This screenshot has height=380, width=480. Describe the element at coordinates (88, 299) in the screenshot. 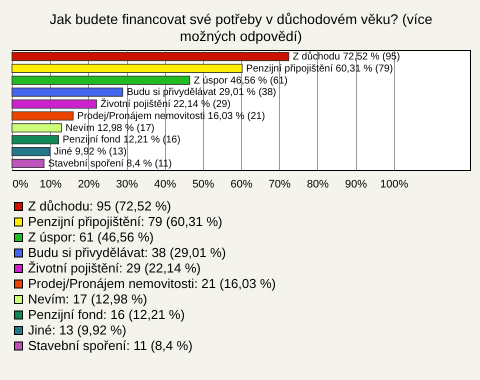

I see `legend-label: Nevím: 17 (12,98 %)` at that location.